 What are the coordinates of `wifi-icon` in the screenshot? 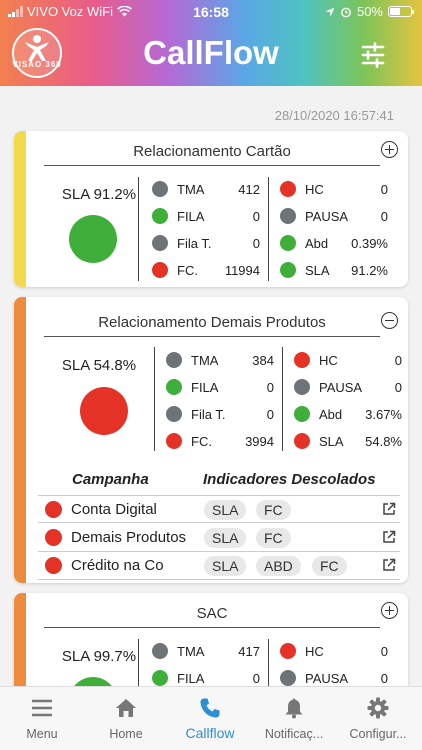 It's located at (124, 11).